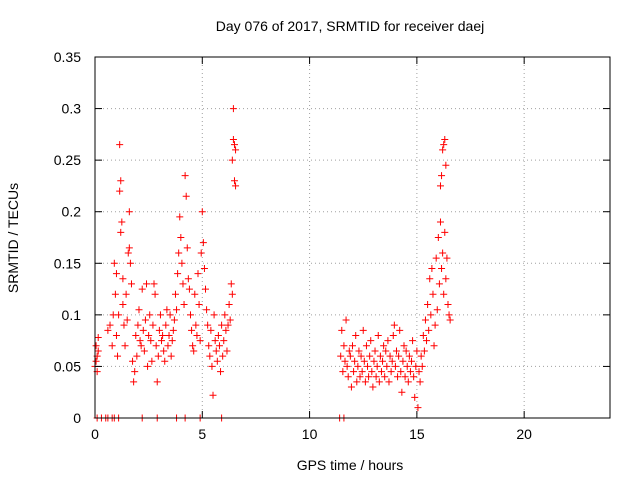 This screenshot has width=640, height=480. What do you see at coordinates (67, 160) in the screenshot?
I see `y-tick-label: 0.25` at bounding box center [67, 160].